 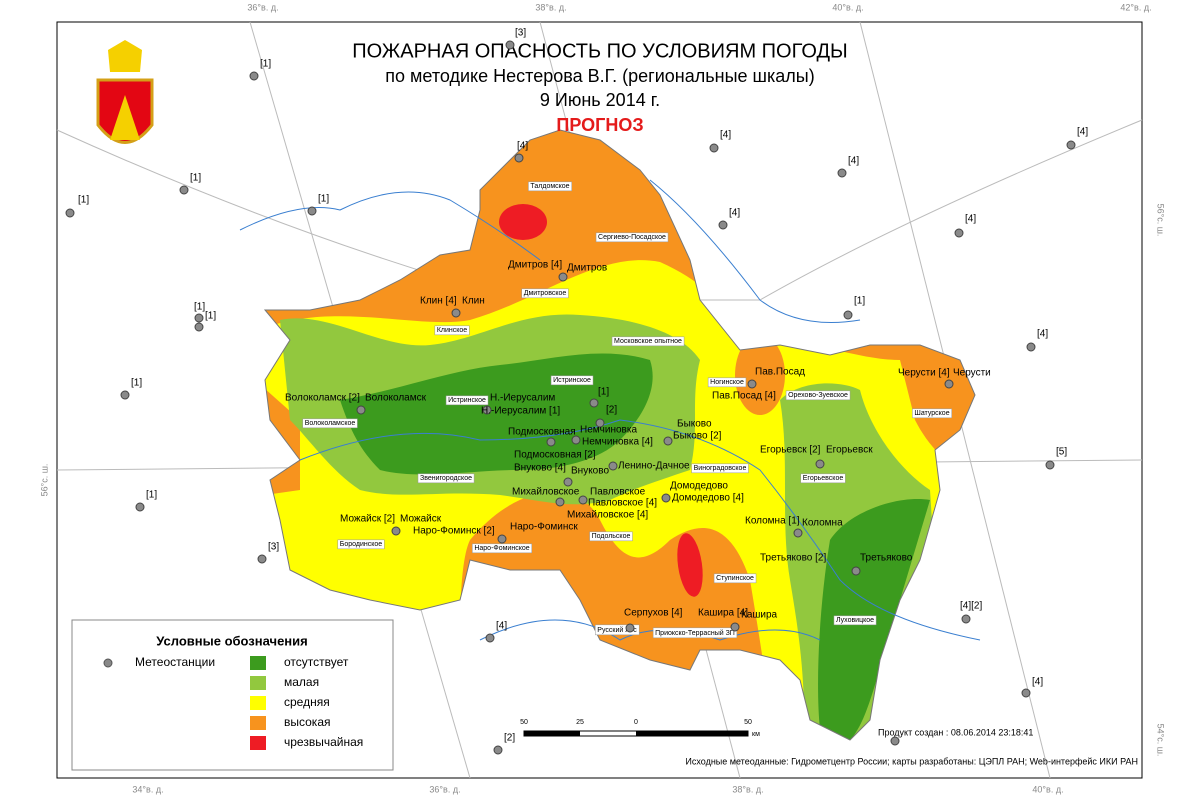 I want to click on station-label: Волоколамск [2], so click(x=322, y=398).